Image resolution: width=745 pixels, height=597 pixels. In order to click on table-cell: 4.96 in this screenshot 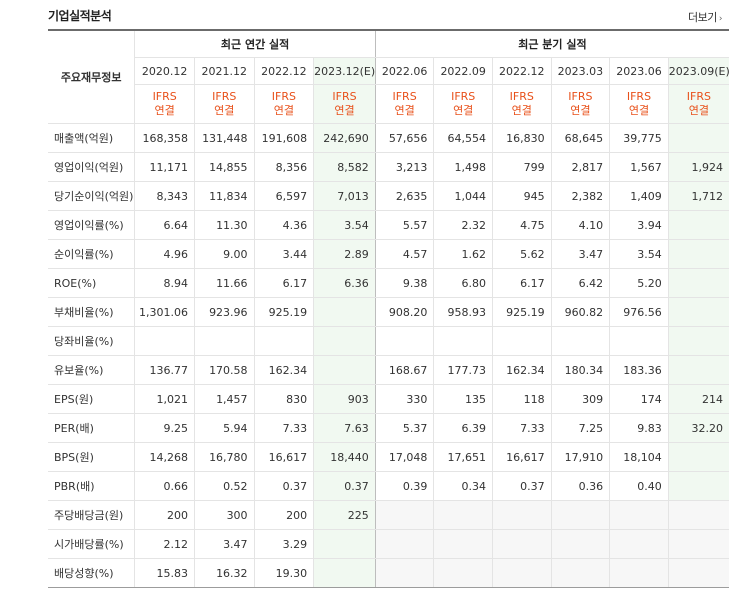, I will do `click(164, 254)`.